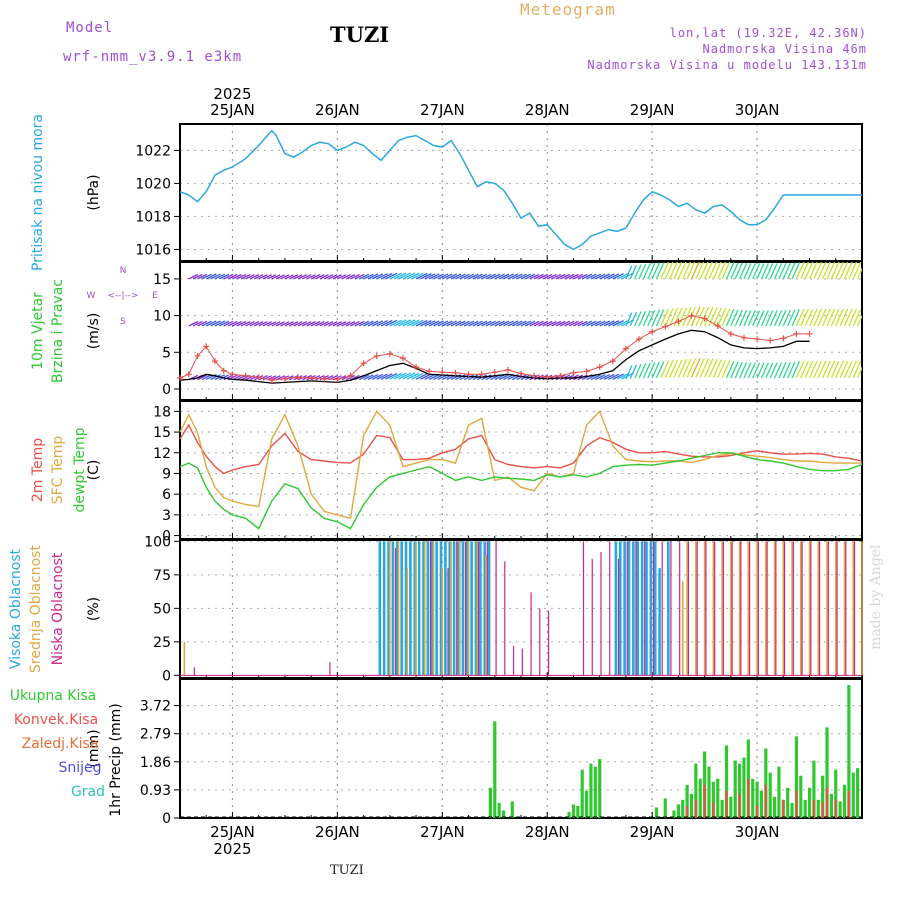 The image size is (900, 900). What do you see at coordinates (155, 763) in the screenshot?
I see `ytick-label: 1.86` at bounding box center [155, 763].